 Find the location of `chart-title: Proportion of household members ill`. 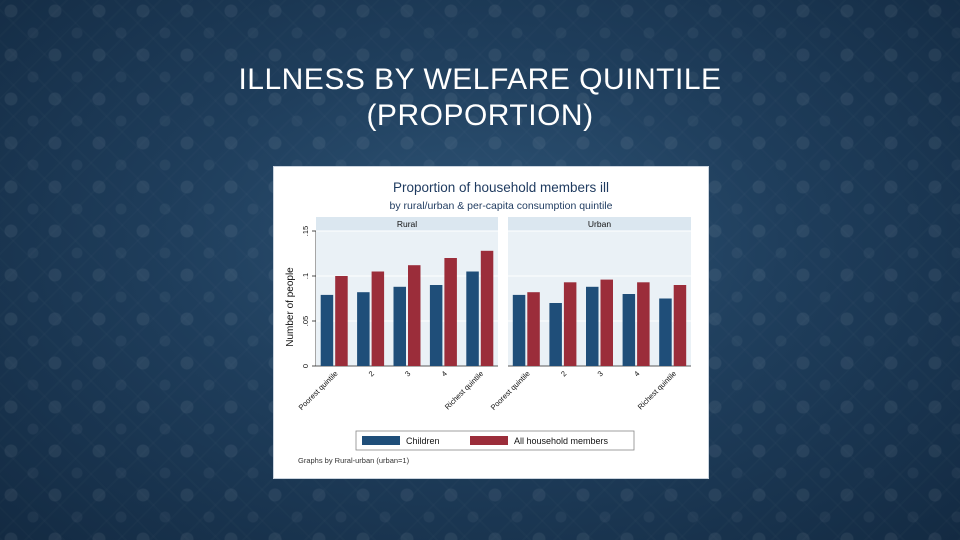

chart-title: Proportion of household members ill is located at coordinates (501, 187).